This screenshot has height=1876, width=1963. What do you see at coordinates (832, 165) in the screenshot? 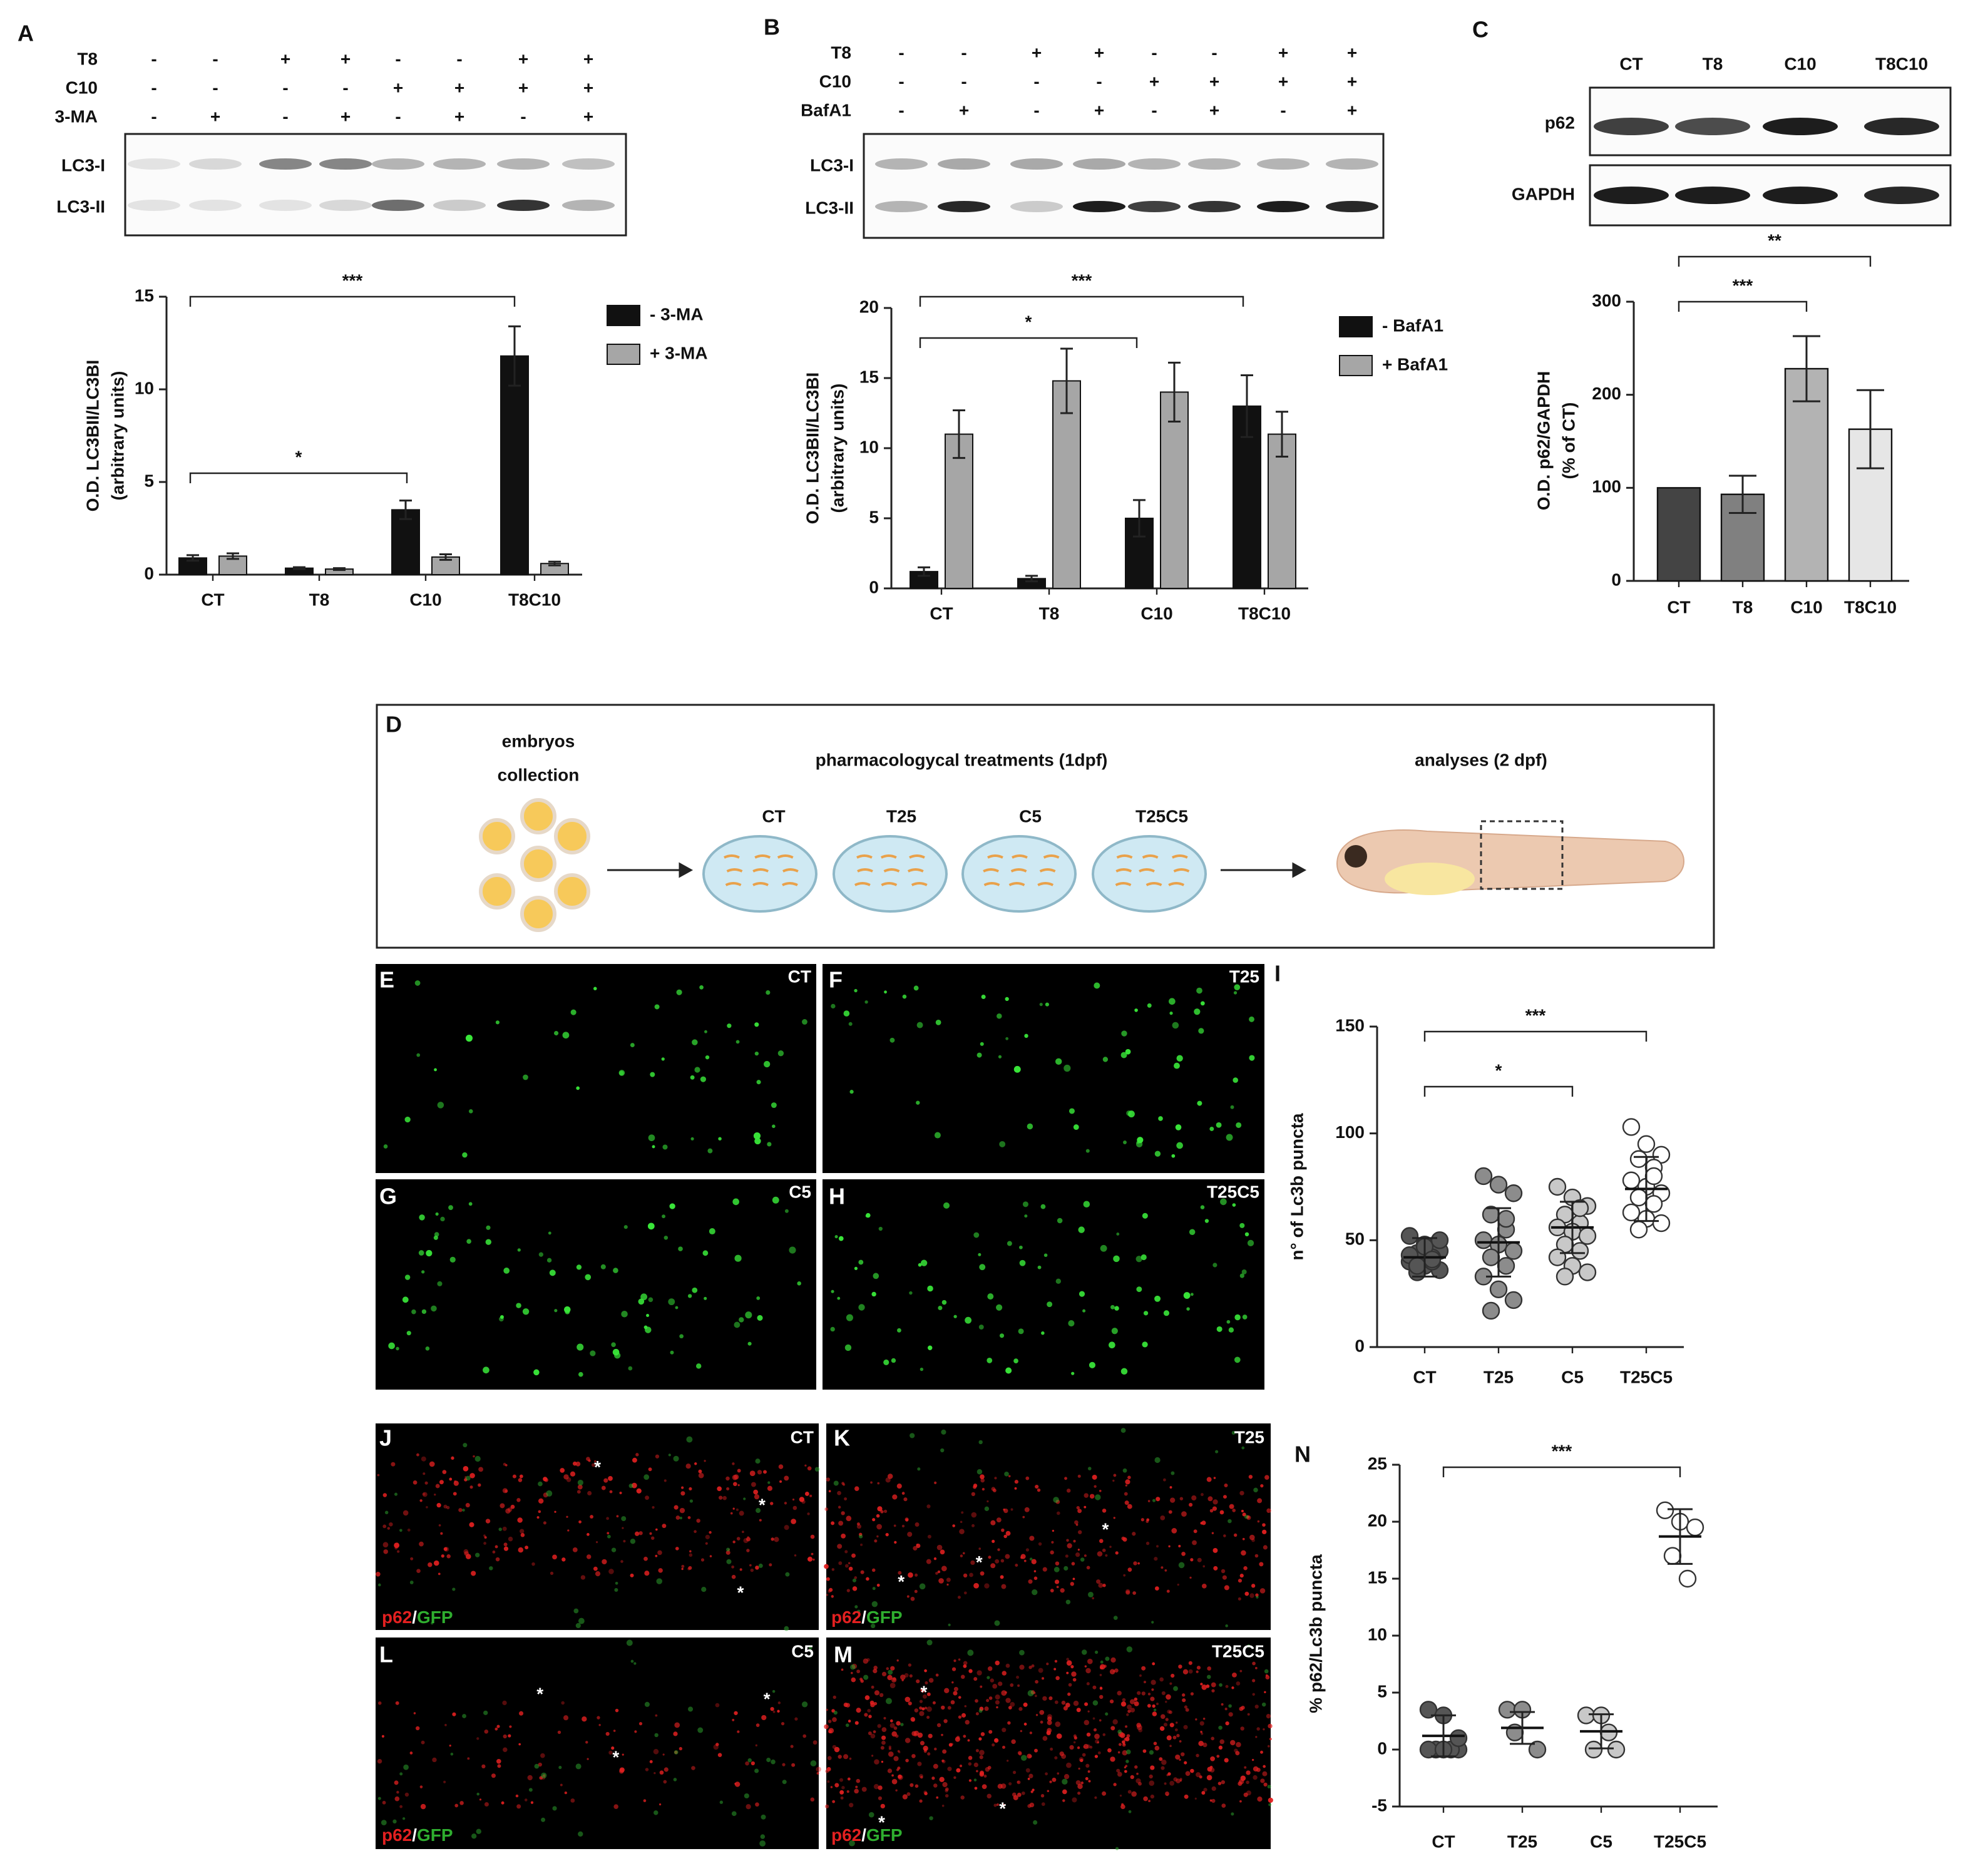
I see `band-label: LC3-I` at bounding box center [832, 165].